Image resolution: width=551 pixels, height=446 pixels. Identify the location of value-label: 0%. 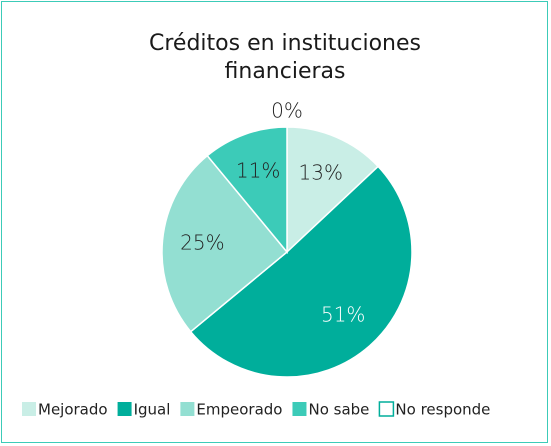
(287, 111).